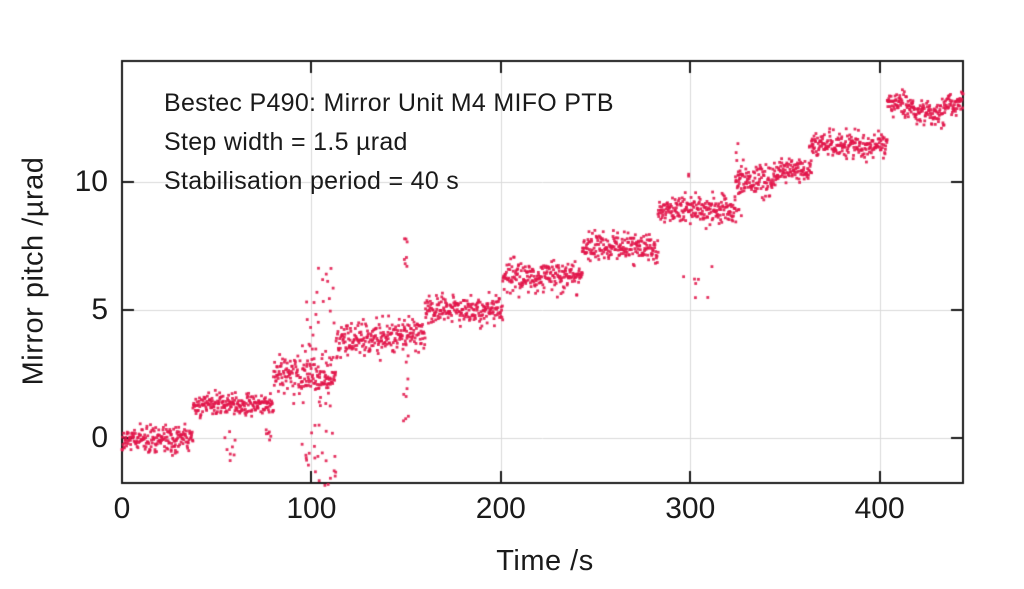 Image resolution: width=1024 pixels, height=589 pixels. I want to click on x-axis-title: Time /s, so click(545, 561).